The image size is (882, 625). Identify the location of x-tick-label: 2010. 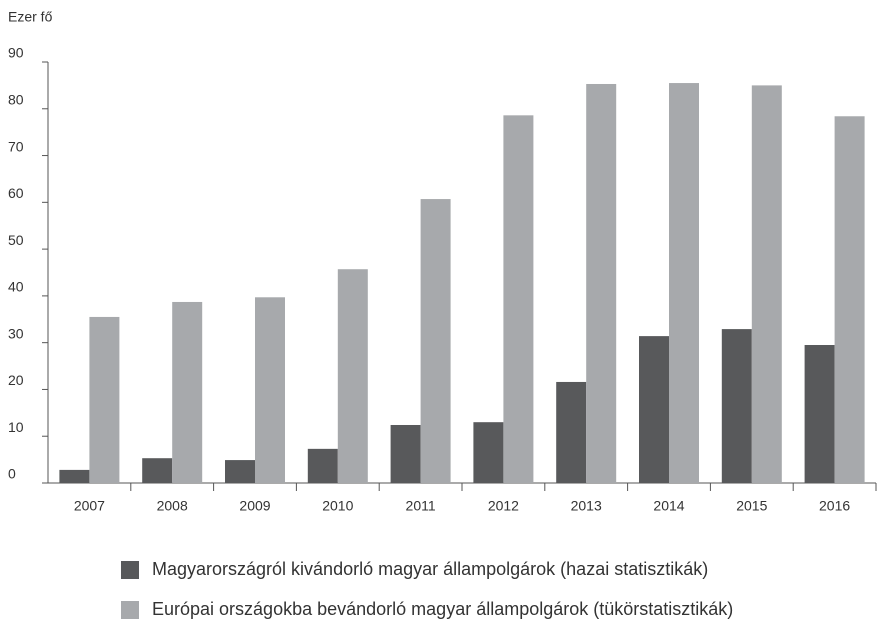
(337, 506).